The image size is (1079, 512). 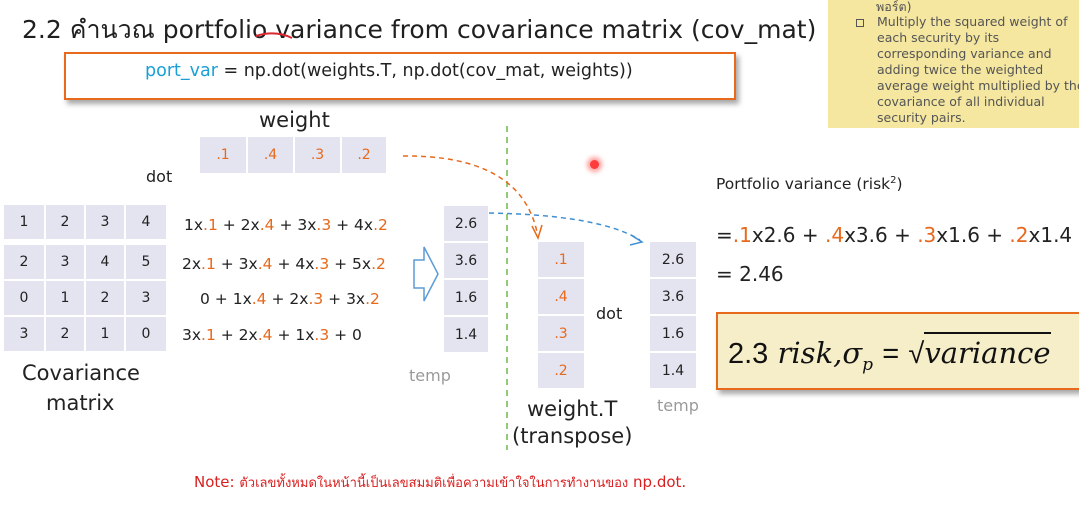 What do you see at coordinates (181, 71) in the screenshot?
I see `code-variable: port_var` at bounding box center [181, 71].